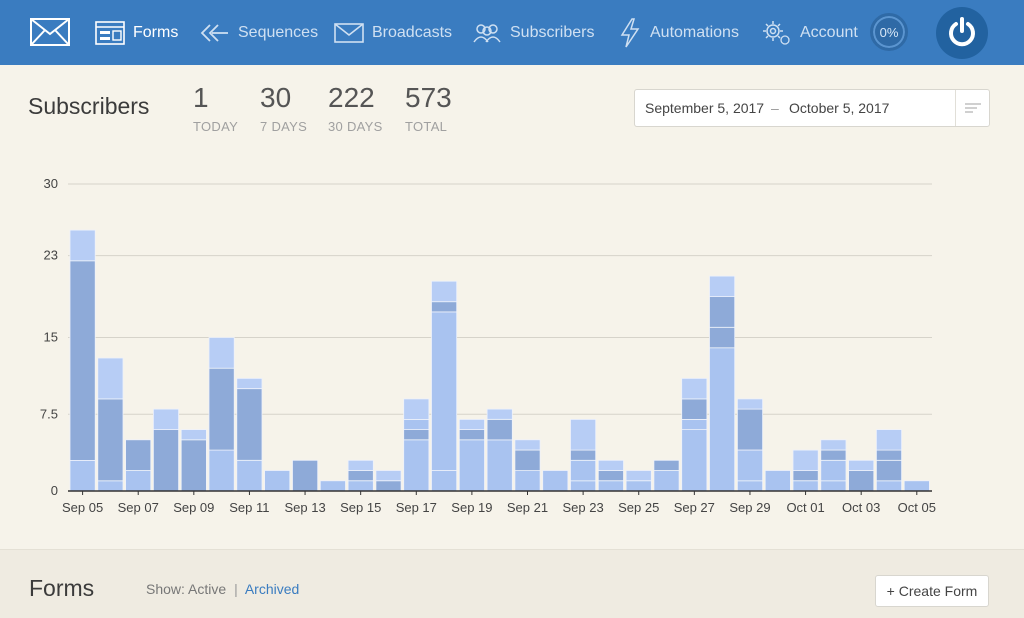 The height and width of the screenshot is (618, 1024). Describe the element at coordinates (393, 32) in the screenshot. I see `nav-broadcasts: Broadcasts` at that location.